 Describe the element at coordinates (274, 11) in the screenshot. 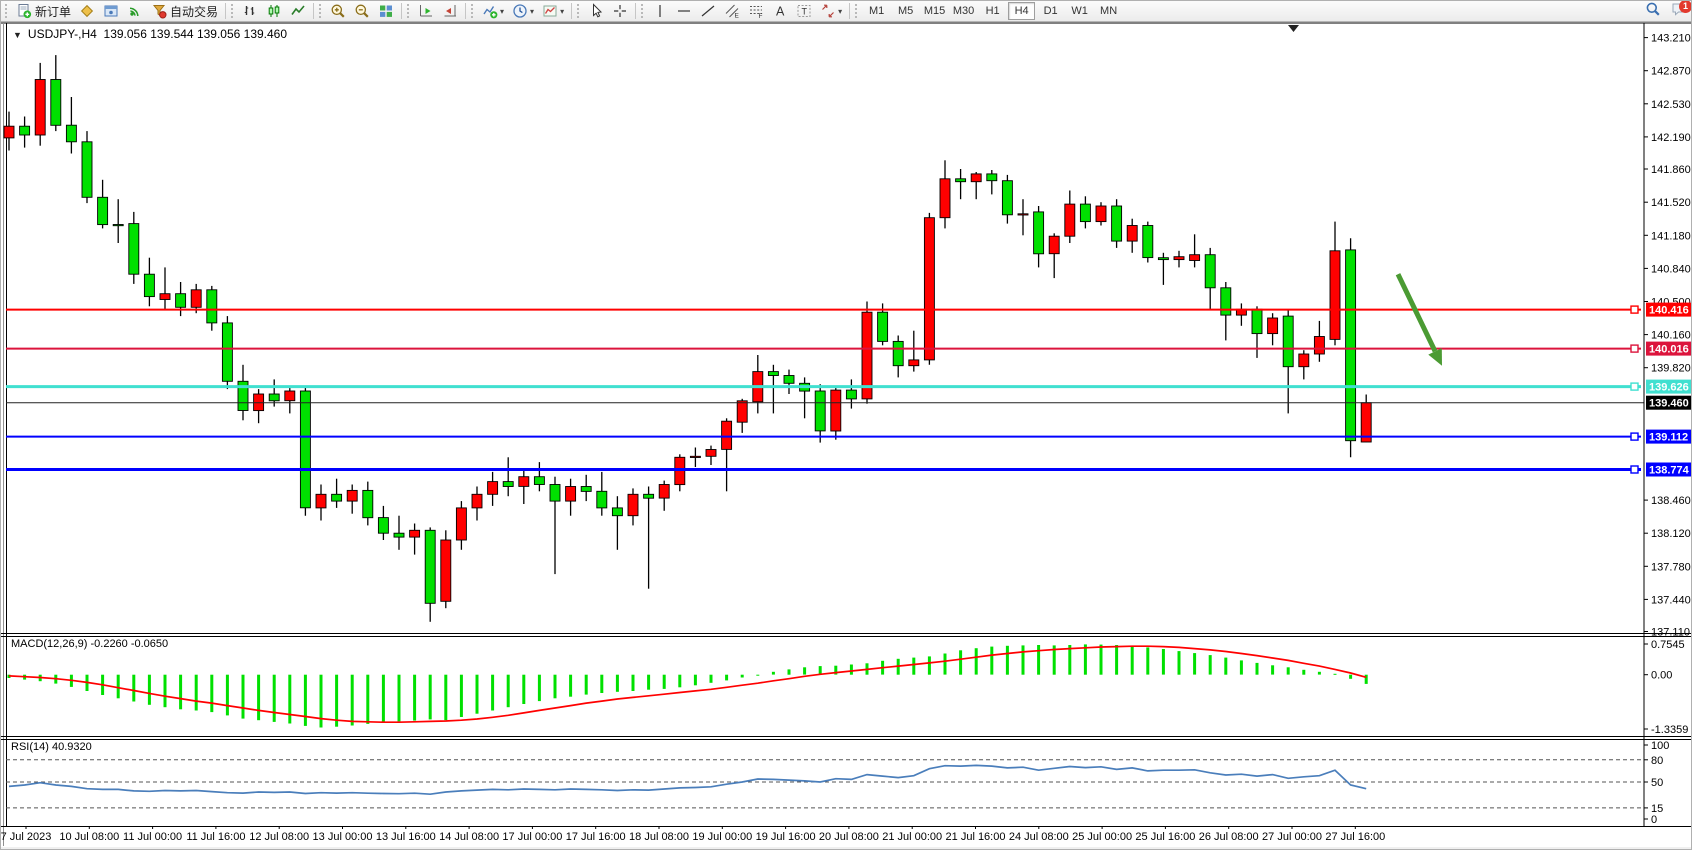

I see `candlestick-chart-button` at that location.